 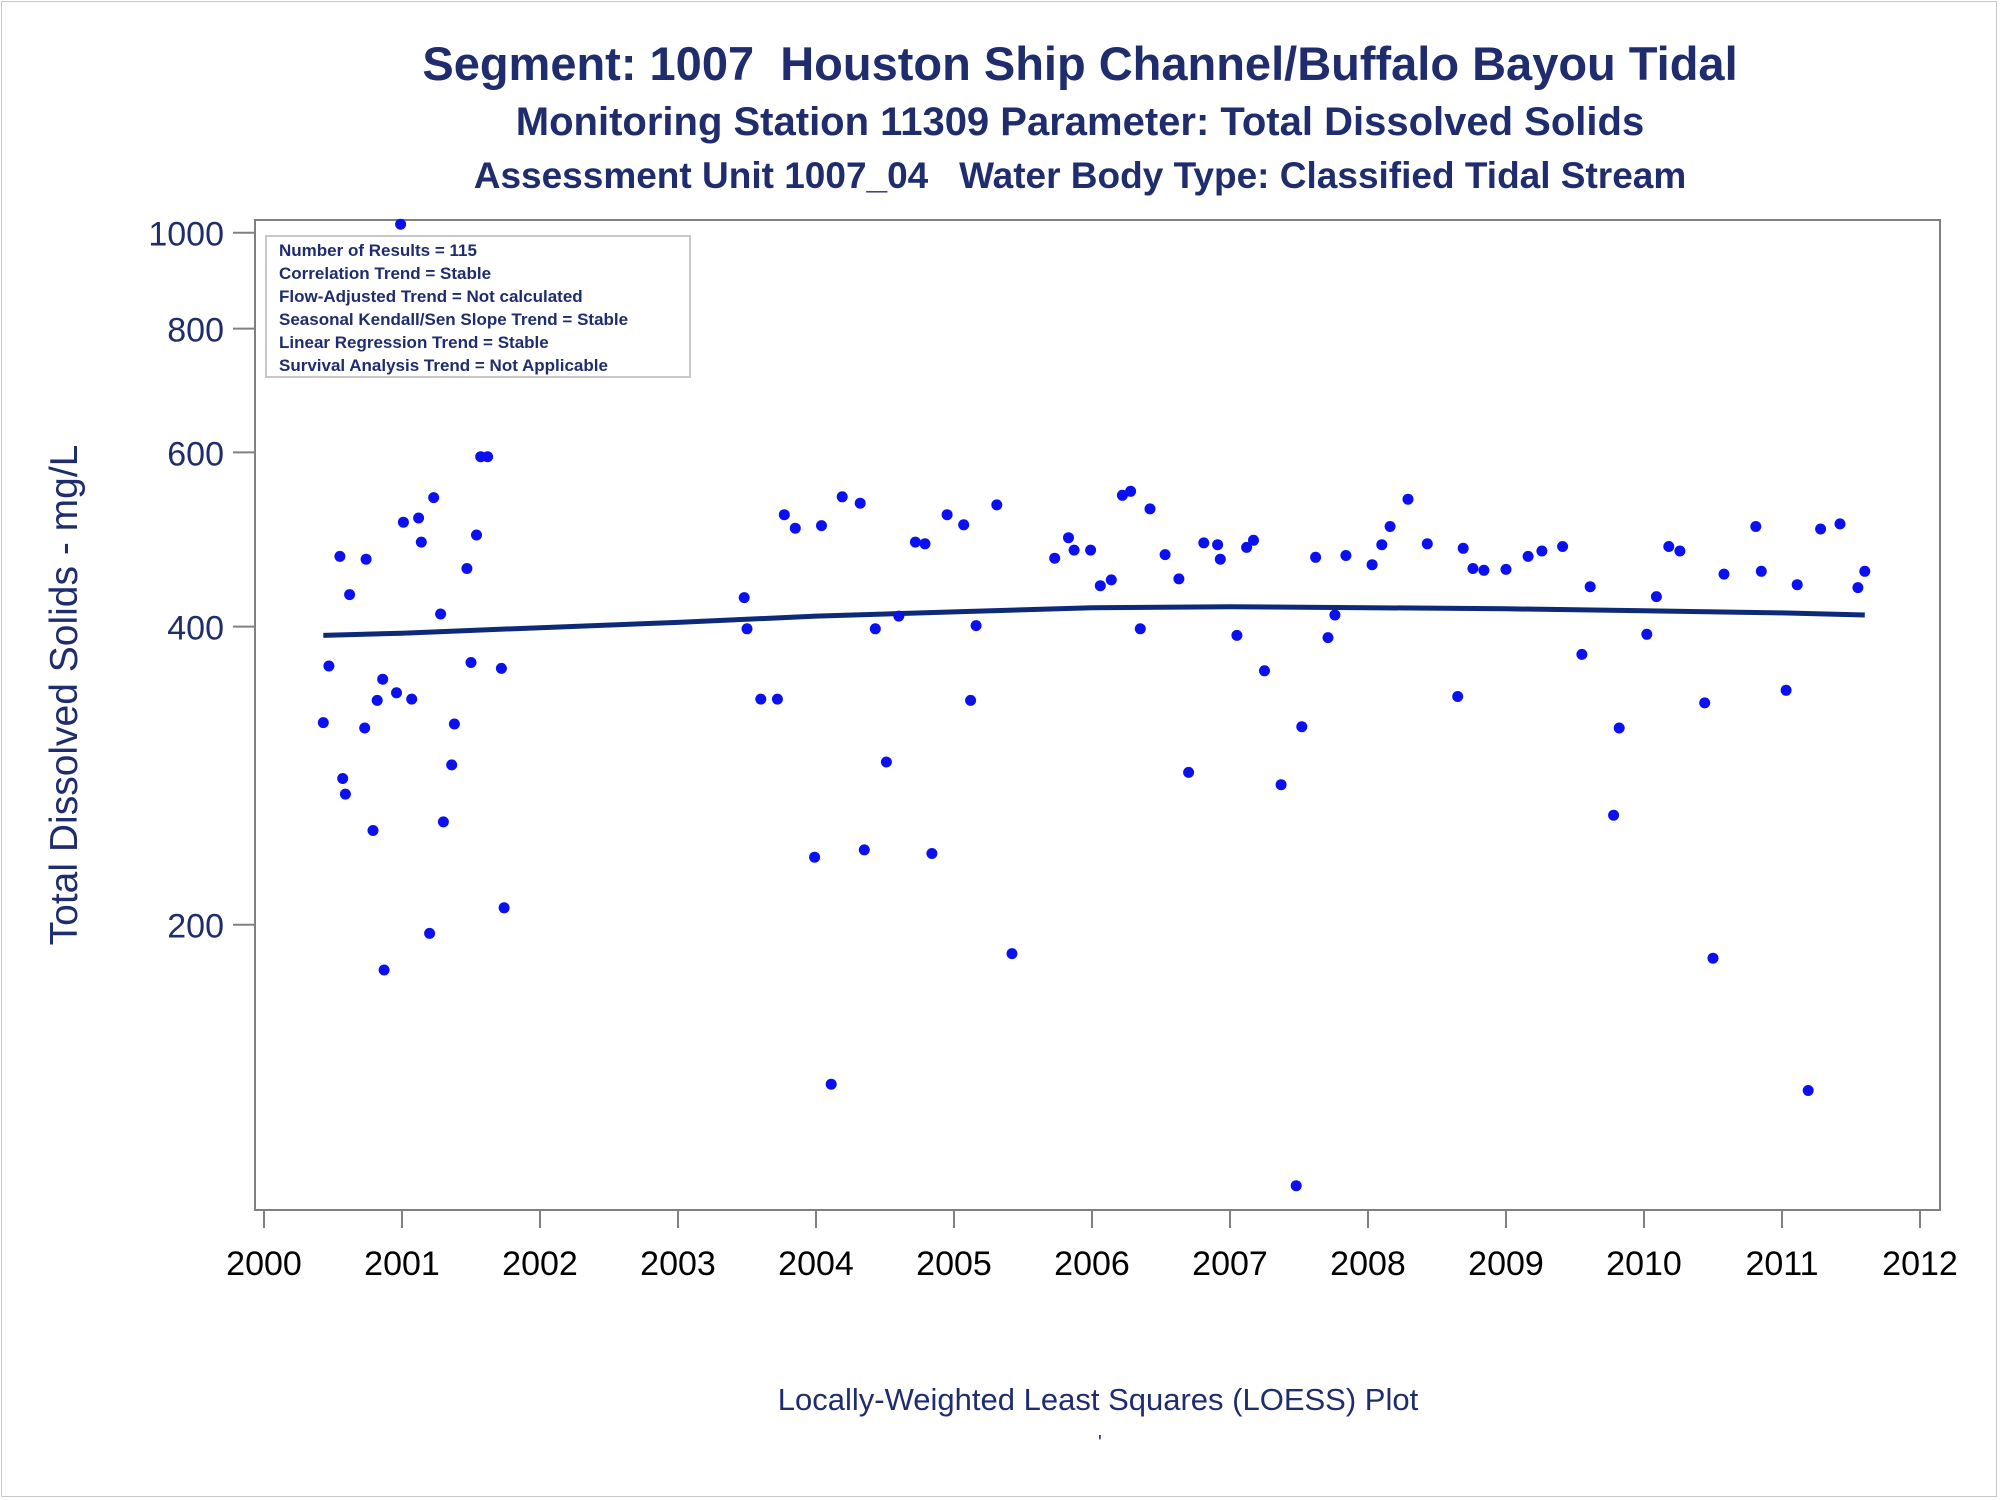 I want to click on y-tick-label: 1000, so click(x=186, y=235).